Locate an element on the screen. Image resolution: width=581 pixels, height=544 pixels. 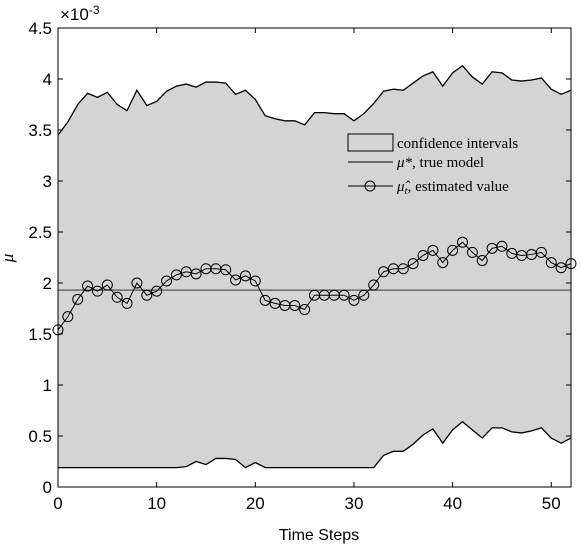
legend-band-label: confidence intervals is located at coordinates (457, 144).